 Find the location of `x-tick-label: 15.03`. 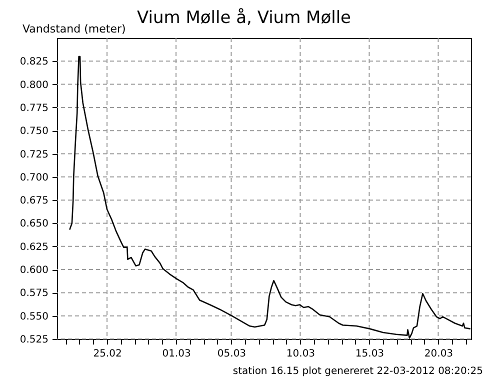

x-tick-label: 15.03 is located at coordinates (369, 354).